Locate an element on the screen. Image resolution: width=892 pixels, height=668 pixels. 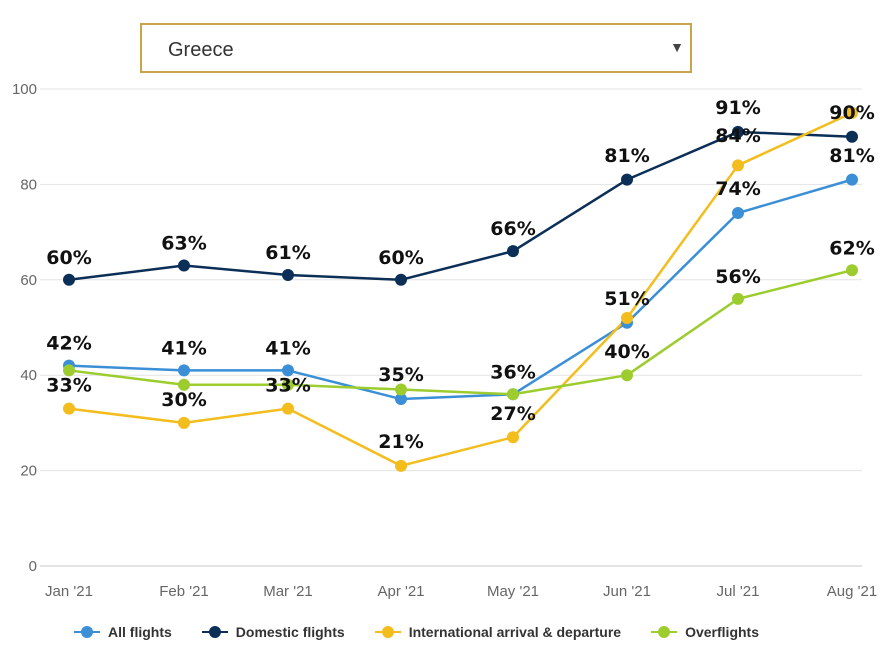
legend-label: Overflights is located at coordinates (722, 632).